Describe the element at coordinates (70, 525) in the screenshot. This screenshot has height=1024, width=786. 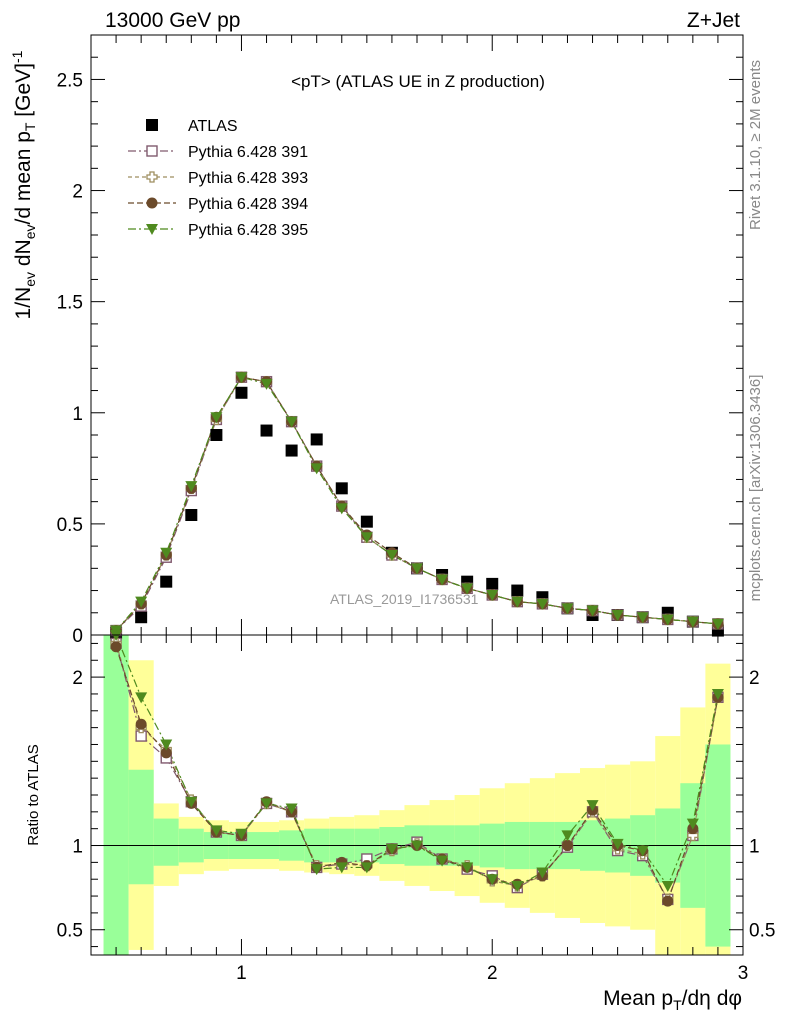
I see `main-y-tick-label: 0.5` at that location.